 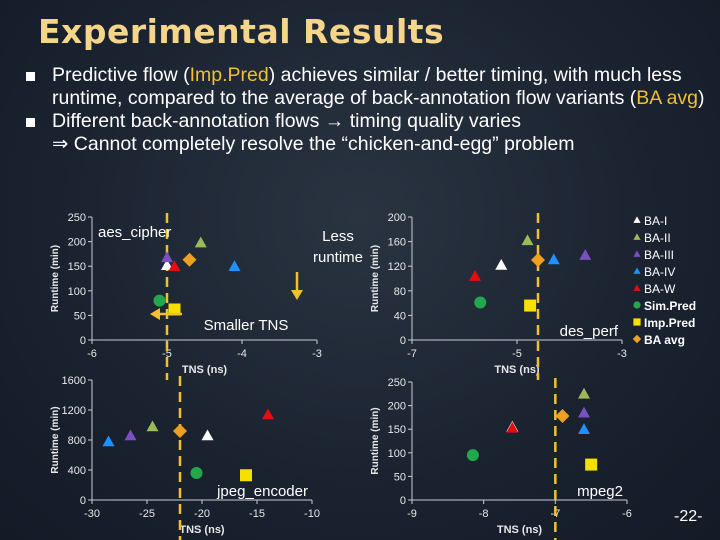 What do you see at coordinates (637, 305) in the screenshot?
I see `legend-marker-sim-pred` at bounding box center [637, 305].